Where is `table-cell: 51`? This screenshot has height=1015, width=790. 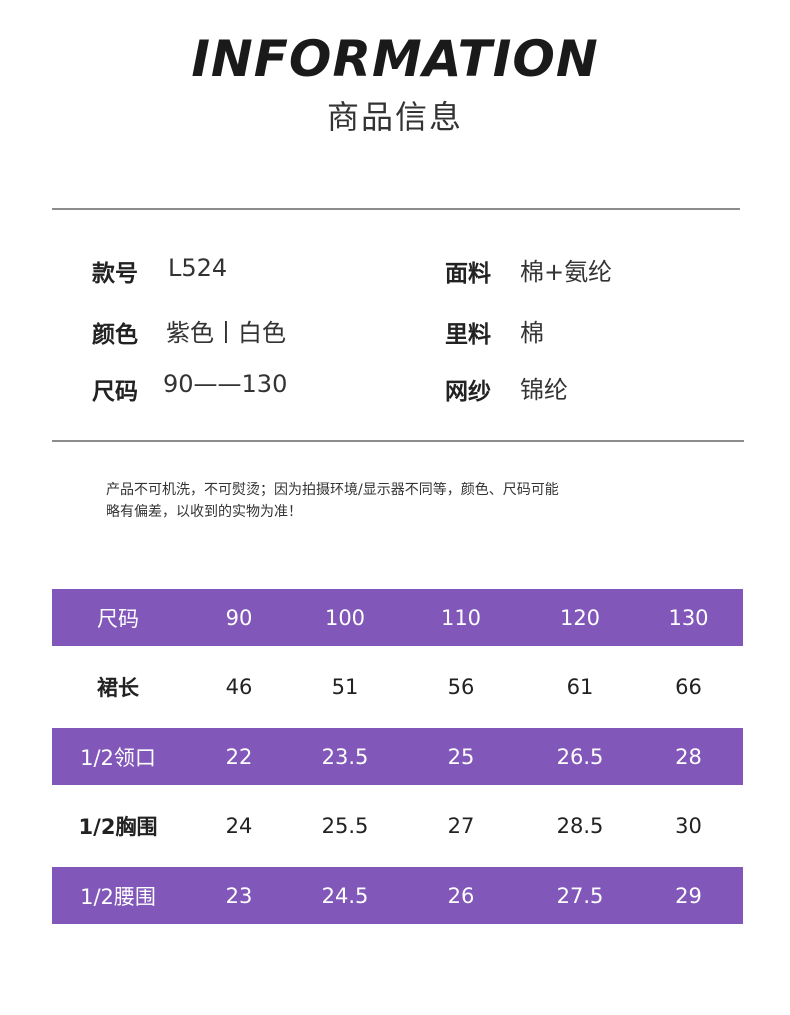 table-cell: 51 is located at coordinates (345, 687).